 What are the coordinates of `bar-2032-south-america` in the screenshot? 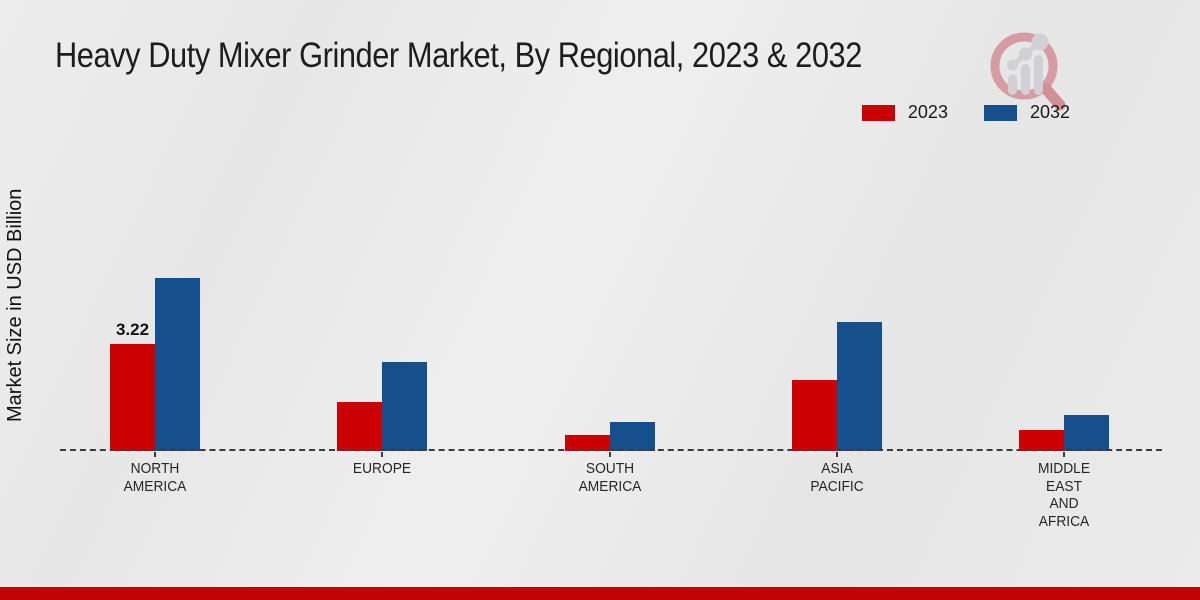 It's located at (632, 436).